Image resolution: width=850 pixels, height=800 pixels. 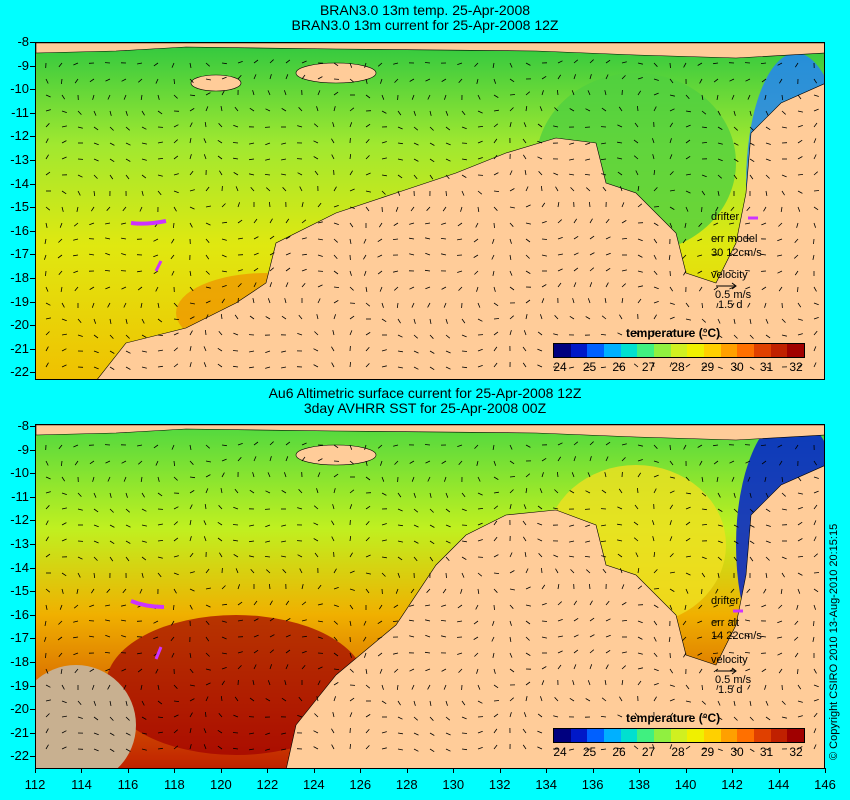 I want to click on velocity-duration-label: 1.5 d, so click(x=730, y=305).